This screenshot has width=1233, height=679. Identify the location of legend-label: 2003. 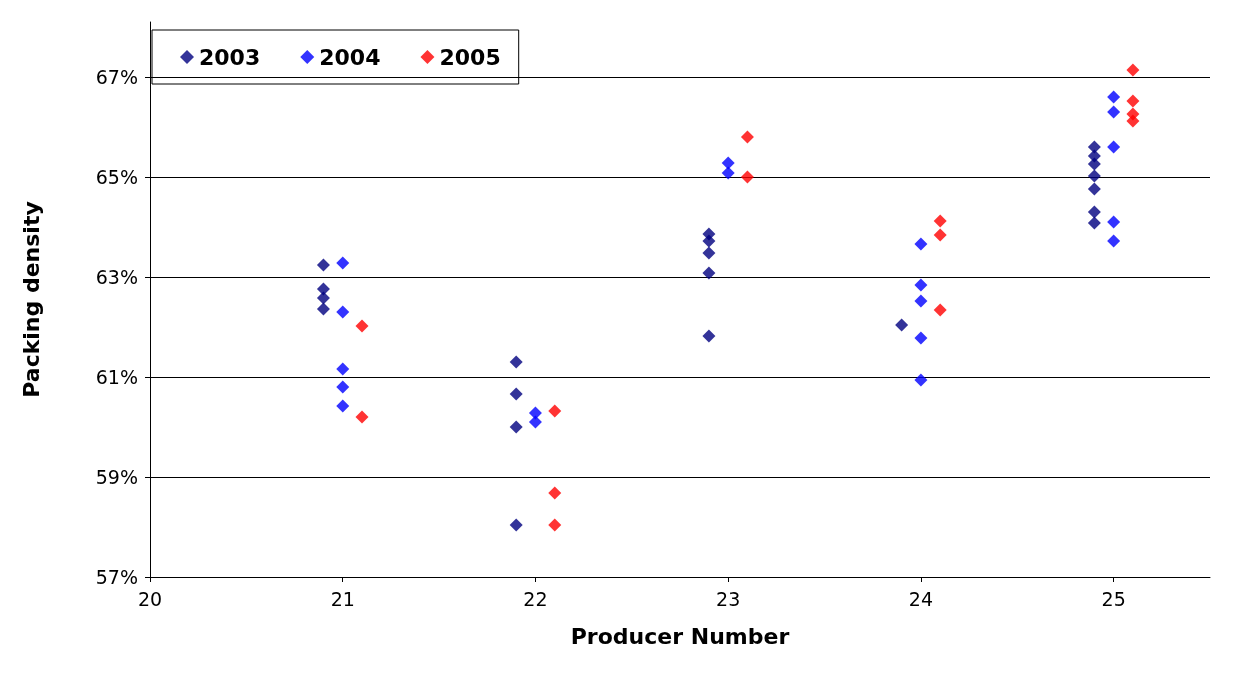
(230, 57).